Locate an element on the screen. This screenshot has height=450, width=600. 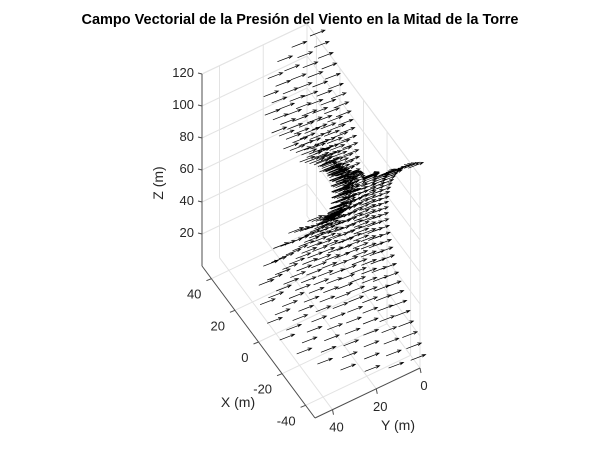
y-tick-label: 0 is located at coordinates (423, 385).